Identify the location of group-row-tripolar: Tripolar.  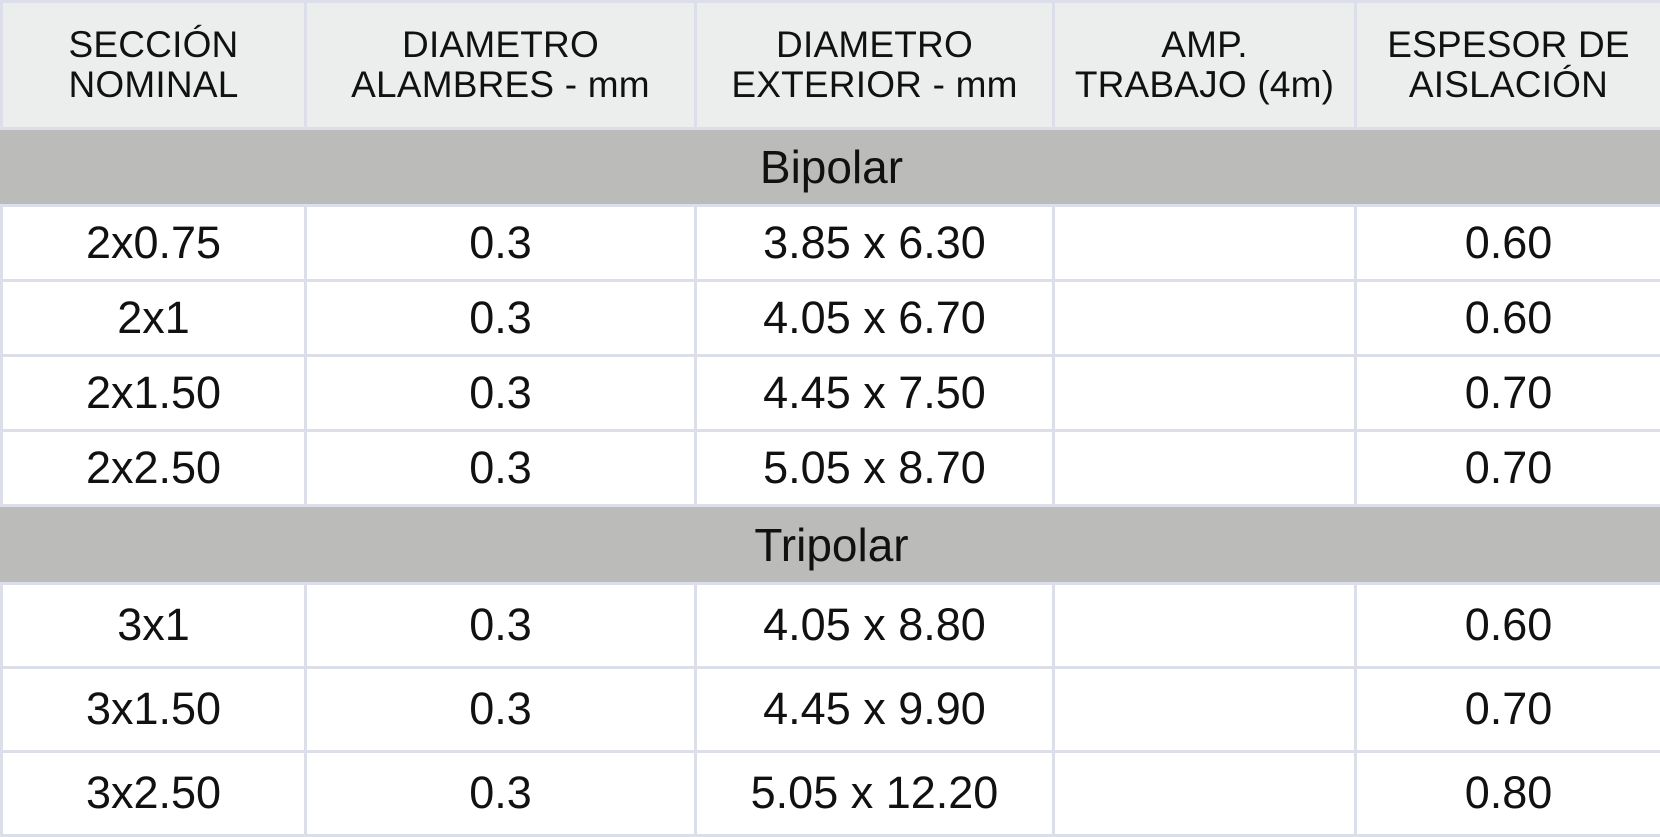
(830, 544).